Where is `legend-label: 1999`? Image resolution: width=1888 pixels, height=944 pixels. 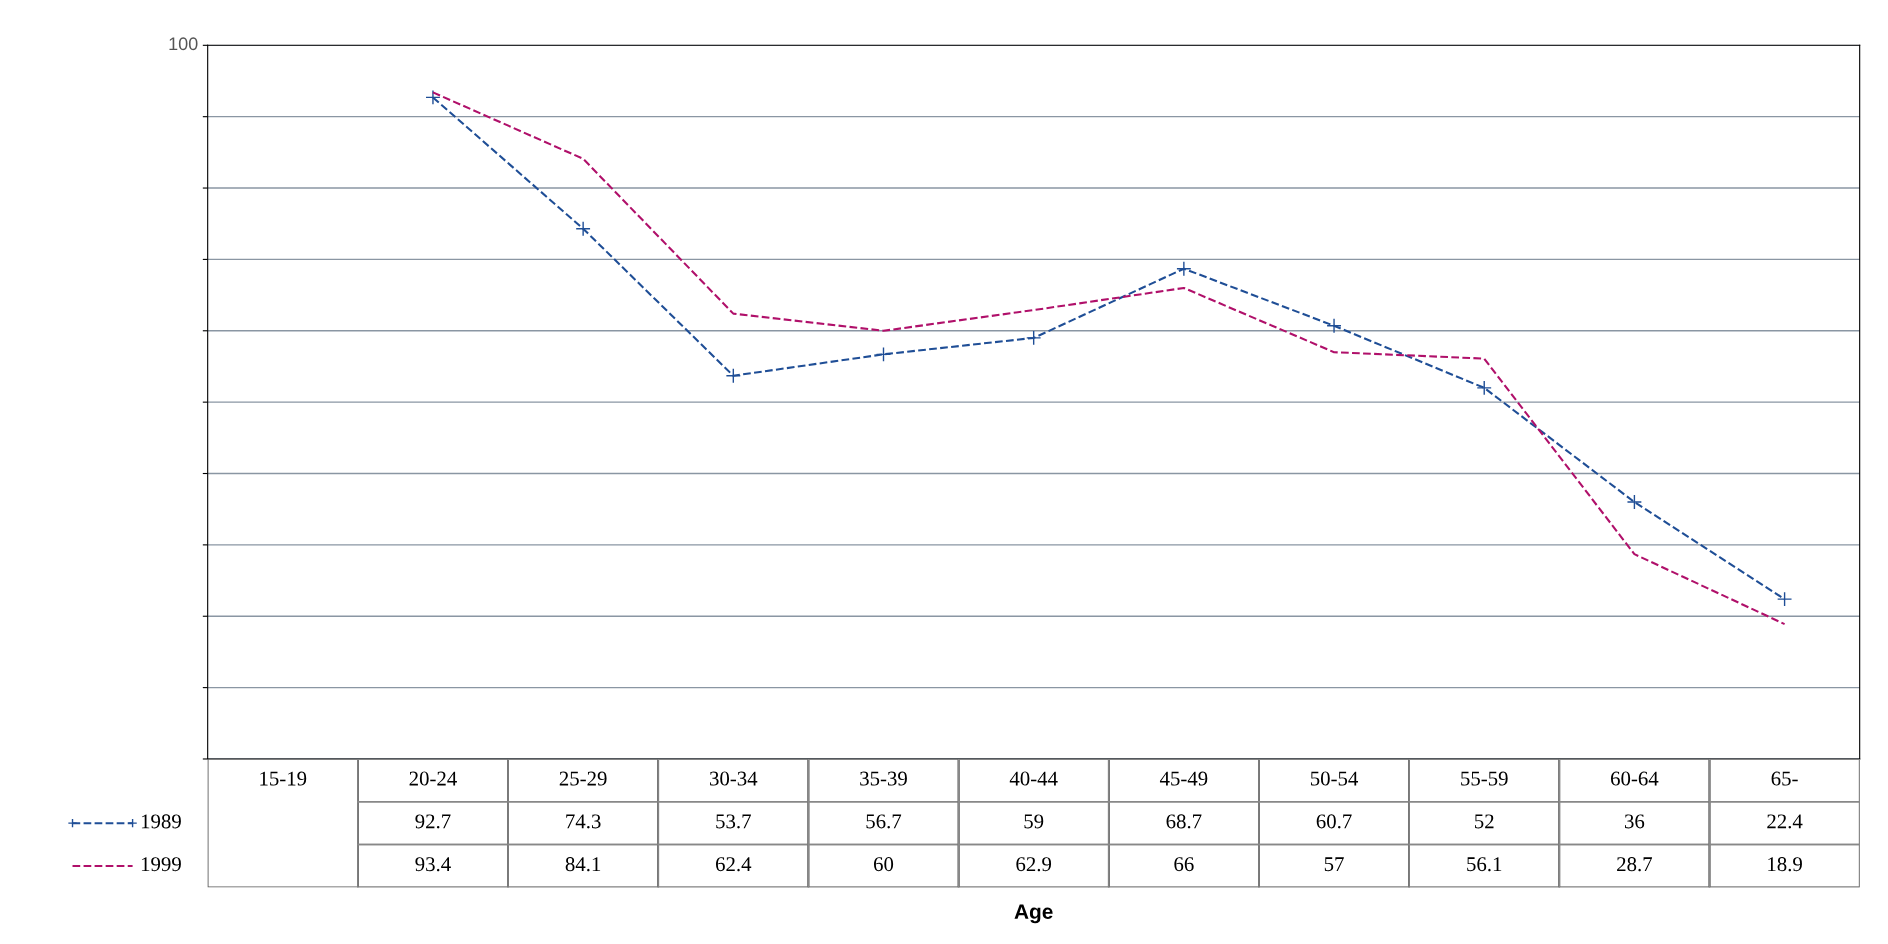
legend-label: 1999 is located at coordinates (161, 864).